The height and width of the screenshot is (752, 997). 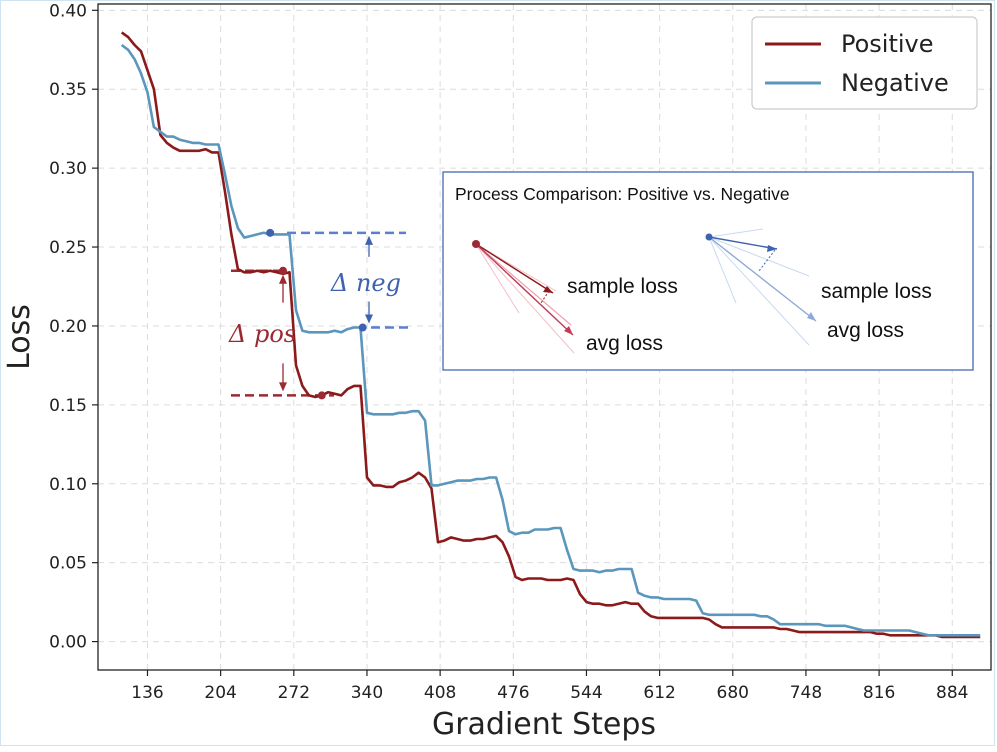 I want to click on x-tick-label: 136, so click(x=147, y=693).